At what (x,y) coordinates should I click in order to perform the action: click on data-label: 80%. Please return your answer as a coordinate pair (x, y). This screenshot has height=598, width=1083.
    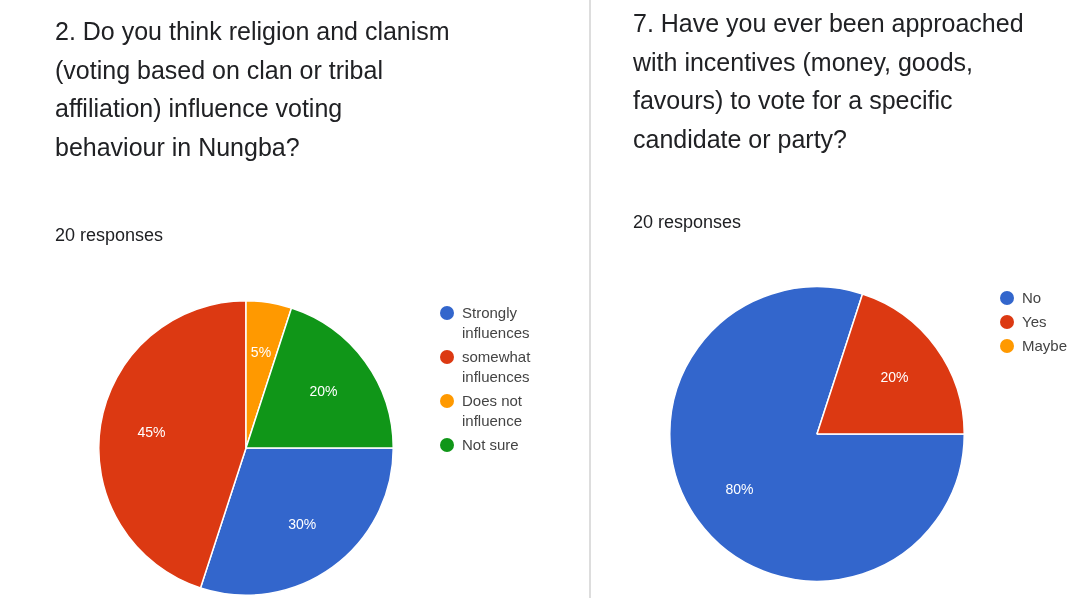
    Looking at the image, I should click on (739, 489).